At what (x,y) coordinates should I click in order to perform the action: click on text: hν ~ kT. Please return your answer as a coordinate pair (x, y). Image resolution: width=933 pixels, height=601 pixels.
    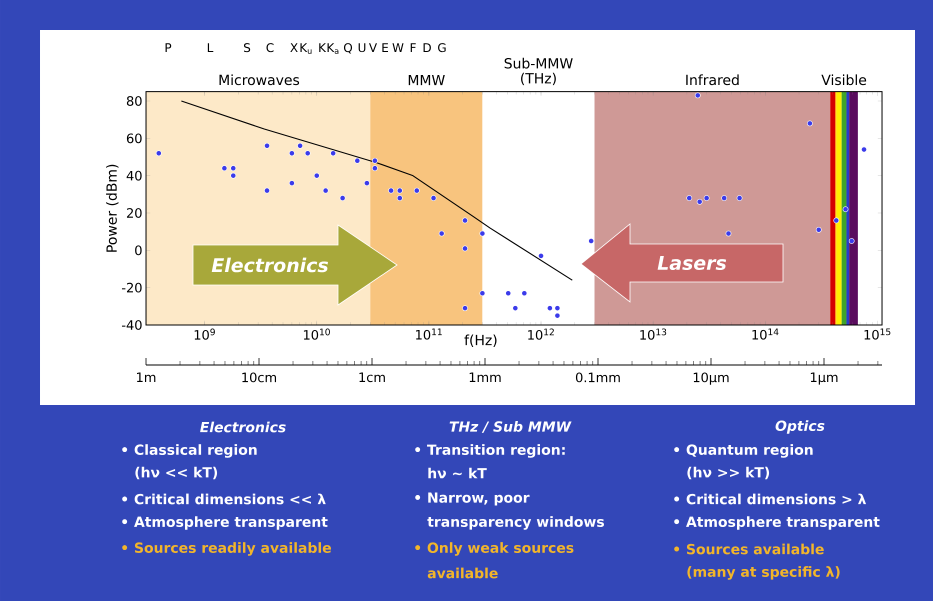
    Looking at the image, I should click on (457, 473).